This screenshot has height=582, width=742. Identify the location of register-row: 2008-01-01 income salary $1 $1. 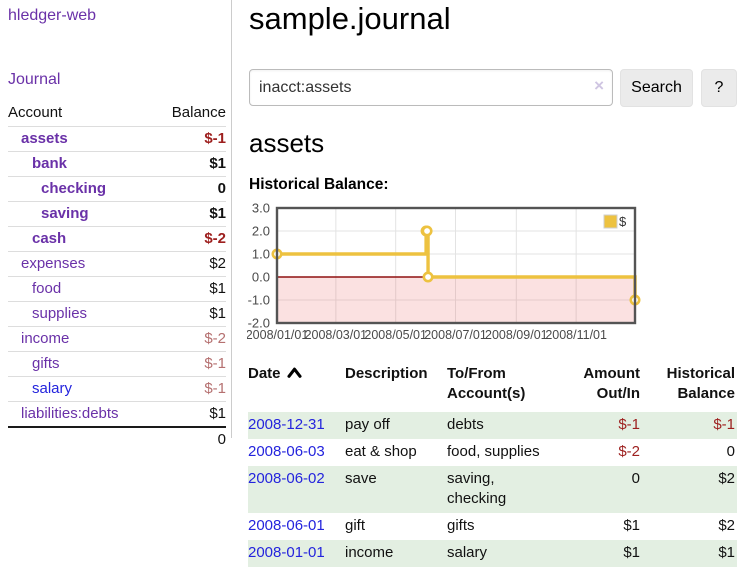
(492, 553).